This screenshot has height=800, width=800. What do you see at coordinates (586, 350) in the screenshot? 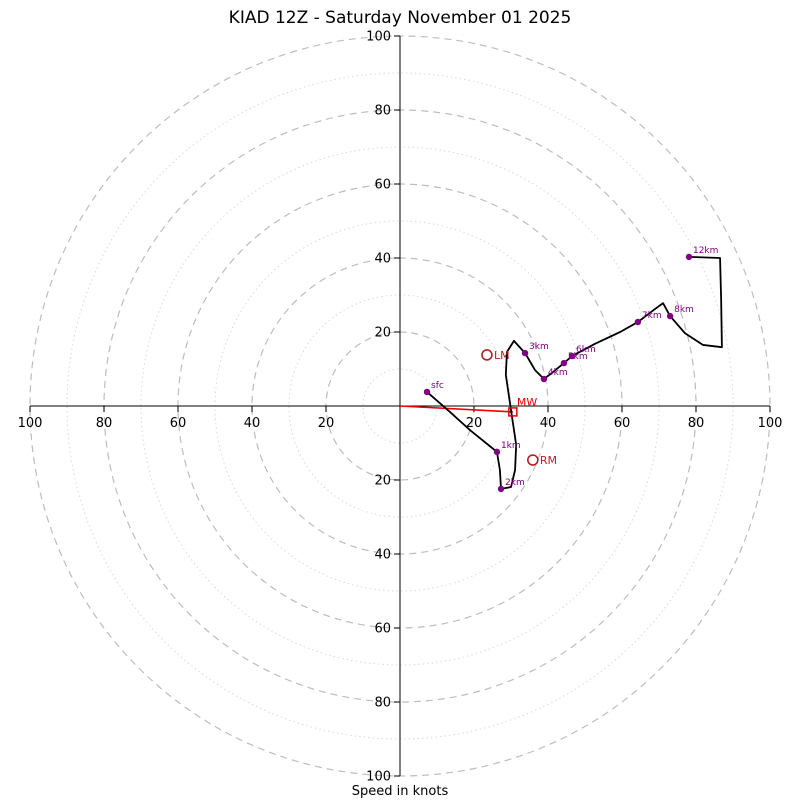
I see `height-marker-label-6km: 6km` at bounding box center [586, 350].